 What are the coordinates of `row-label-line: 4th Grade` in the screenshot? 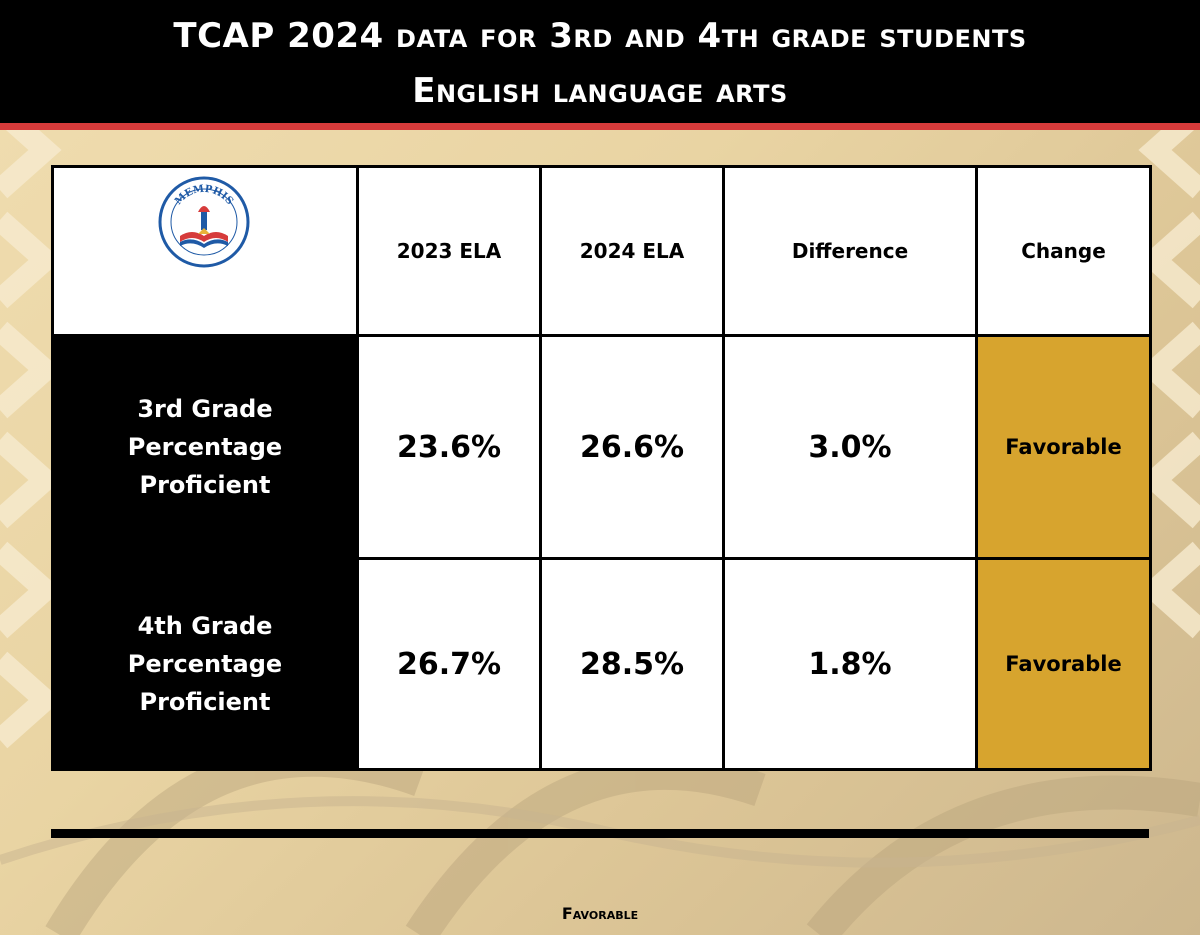 It's located at (205, 626).